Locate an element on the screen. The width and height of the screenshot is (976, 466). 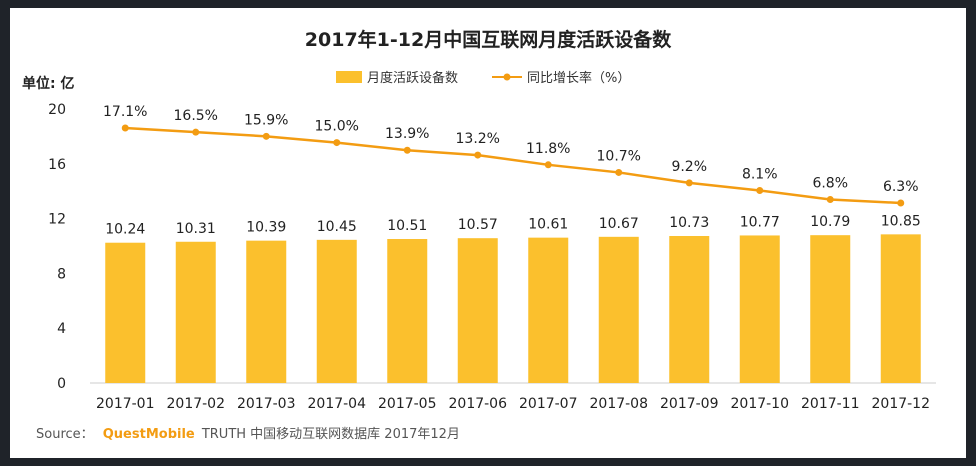
growth-line is located at coordinates (513, 165).